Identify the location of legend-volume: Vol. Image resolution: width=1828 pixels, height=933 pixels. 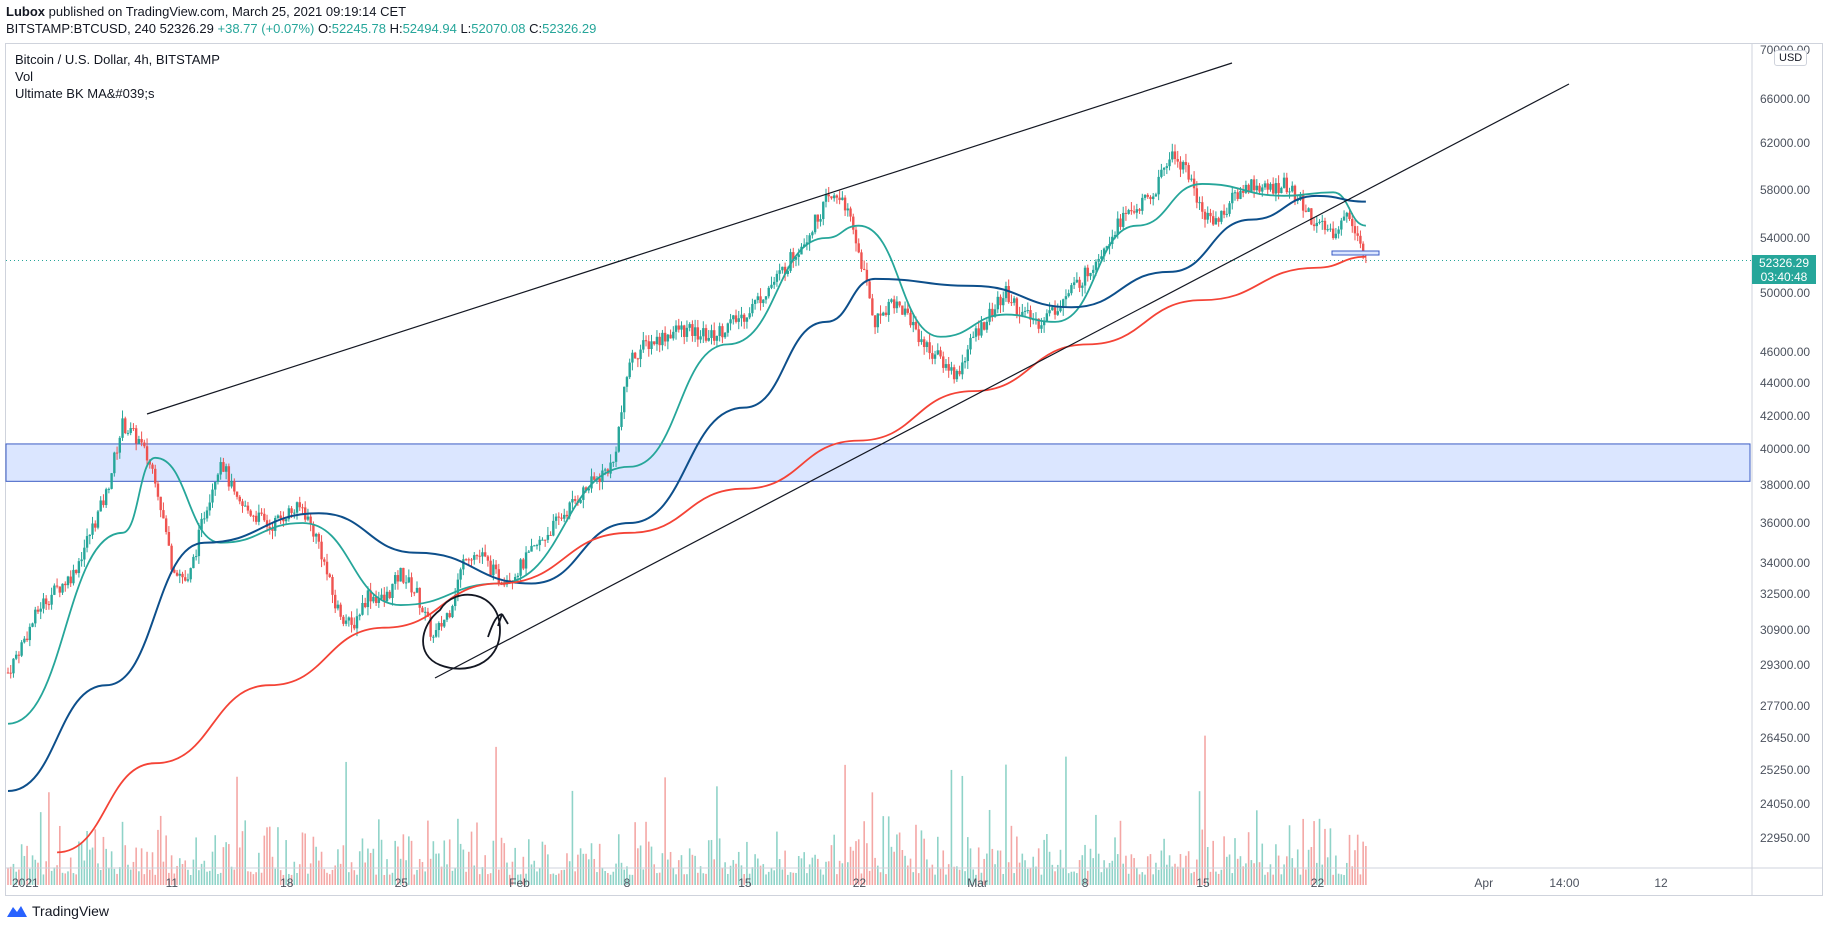
(24, 76).